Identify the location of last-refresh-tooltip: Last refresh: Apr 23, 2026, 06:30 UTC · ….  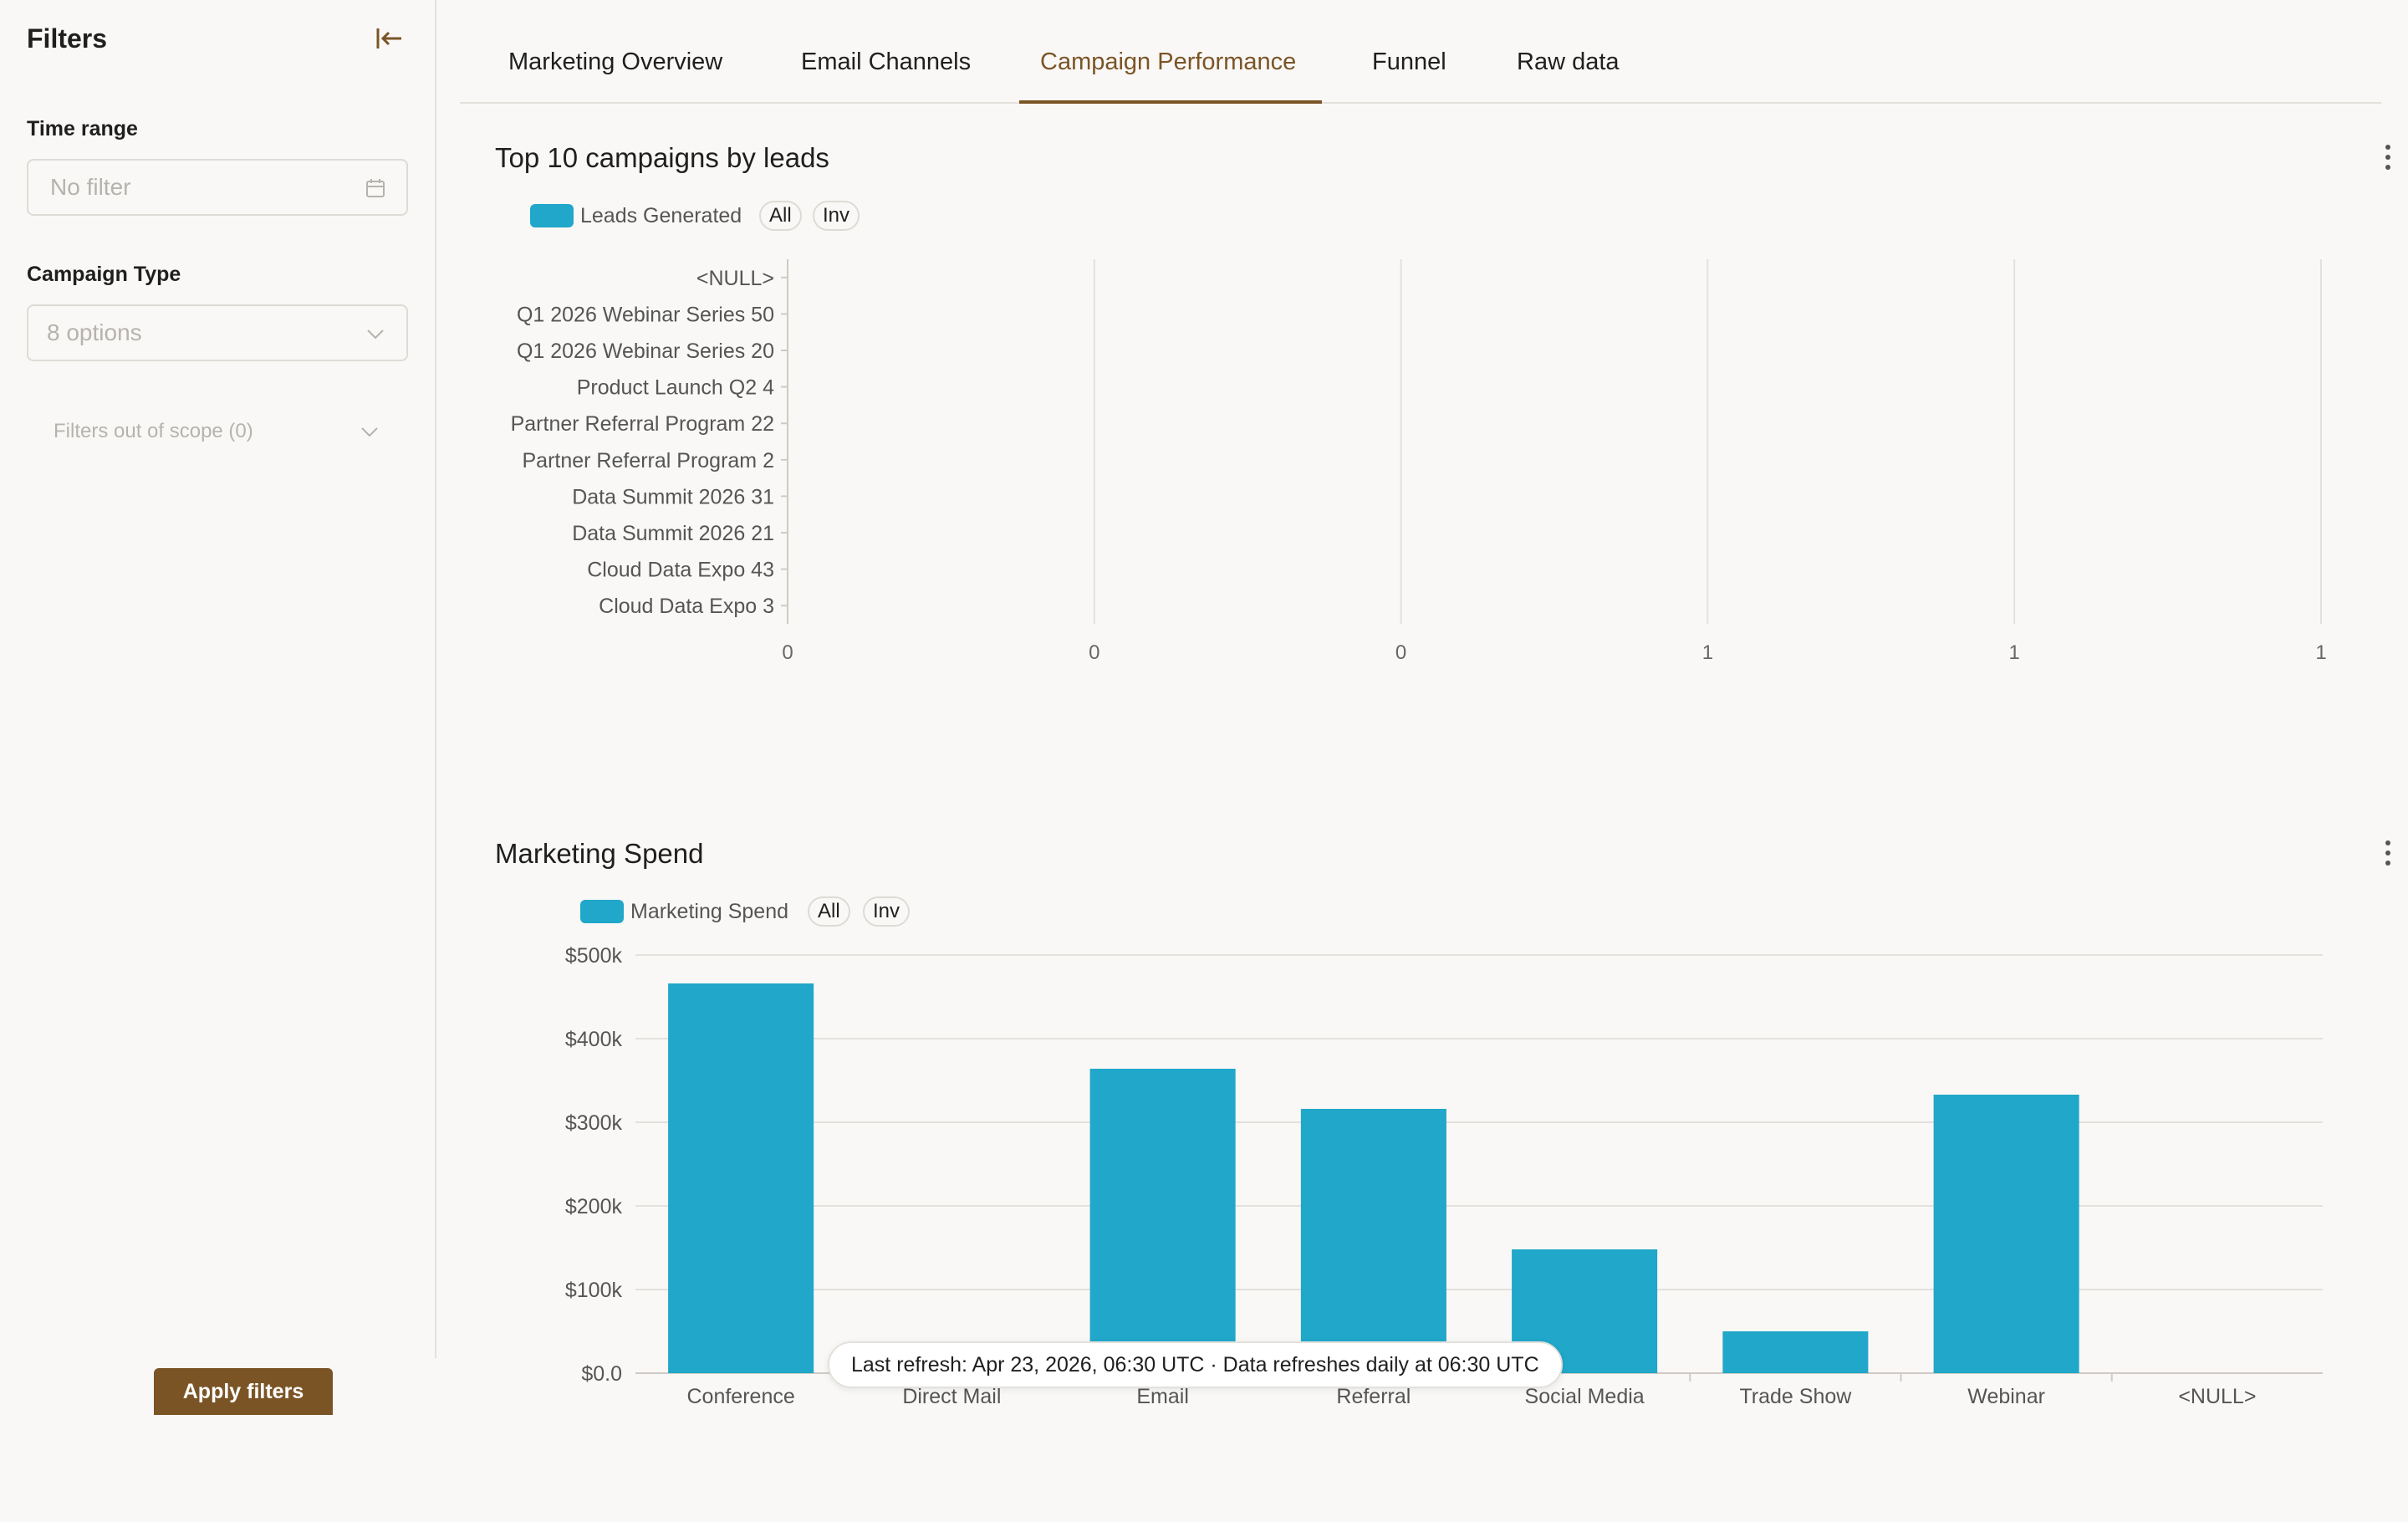
(1195, 1364).